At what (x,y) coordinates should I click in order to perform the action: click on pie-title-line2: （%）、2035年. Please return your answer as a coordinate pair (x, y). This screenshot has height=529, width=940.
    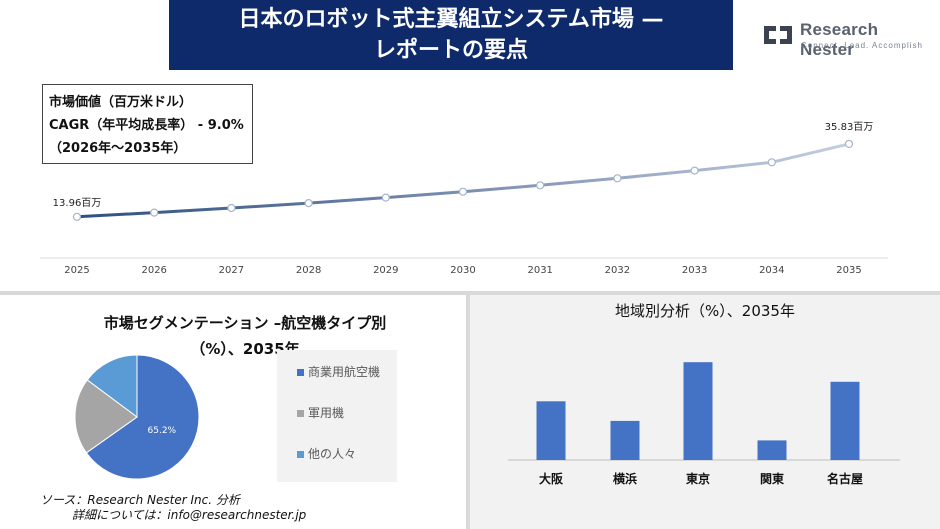
    Looking at the image, I should click on (245, 349).